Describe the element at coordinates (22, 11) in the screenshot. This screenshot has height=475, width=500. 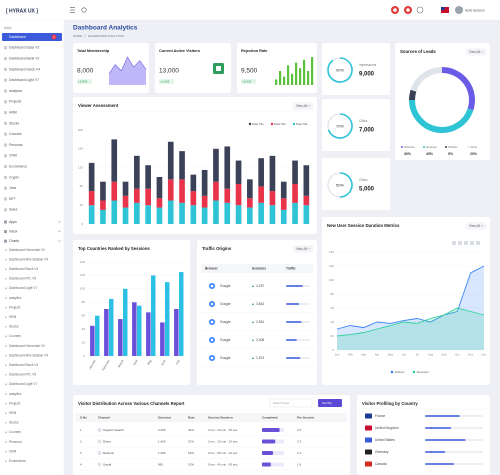
I see `logo: [ HYRAX UX ]` at that location.